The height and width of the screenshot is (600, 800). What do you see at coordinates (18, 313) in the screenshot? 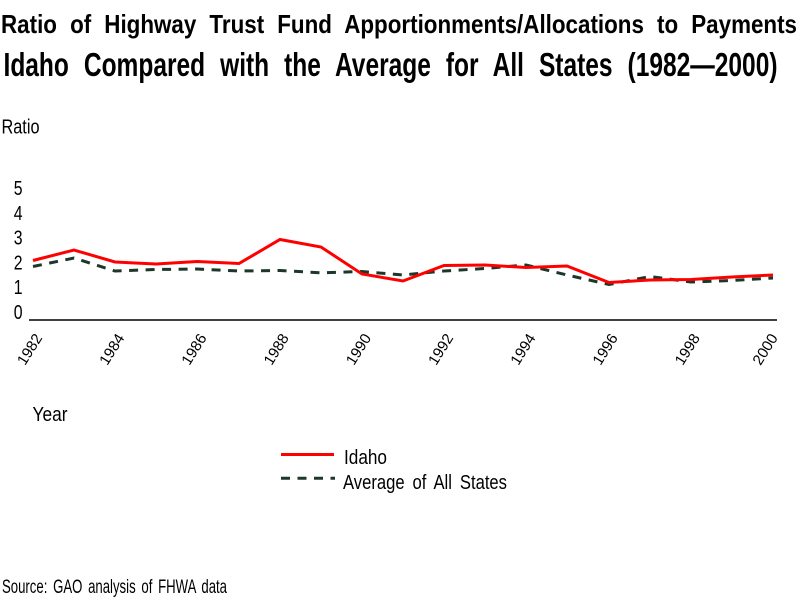
I see `svg-text: 0` at bounding box center [18, 313].